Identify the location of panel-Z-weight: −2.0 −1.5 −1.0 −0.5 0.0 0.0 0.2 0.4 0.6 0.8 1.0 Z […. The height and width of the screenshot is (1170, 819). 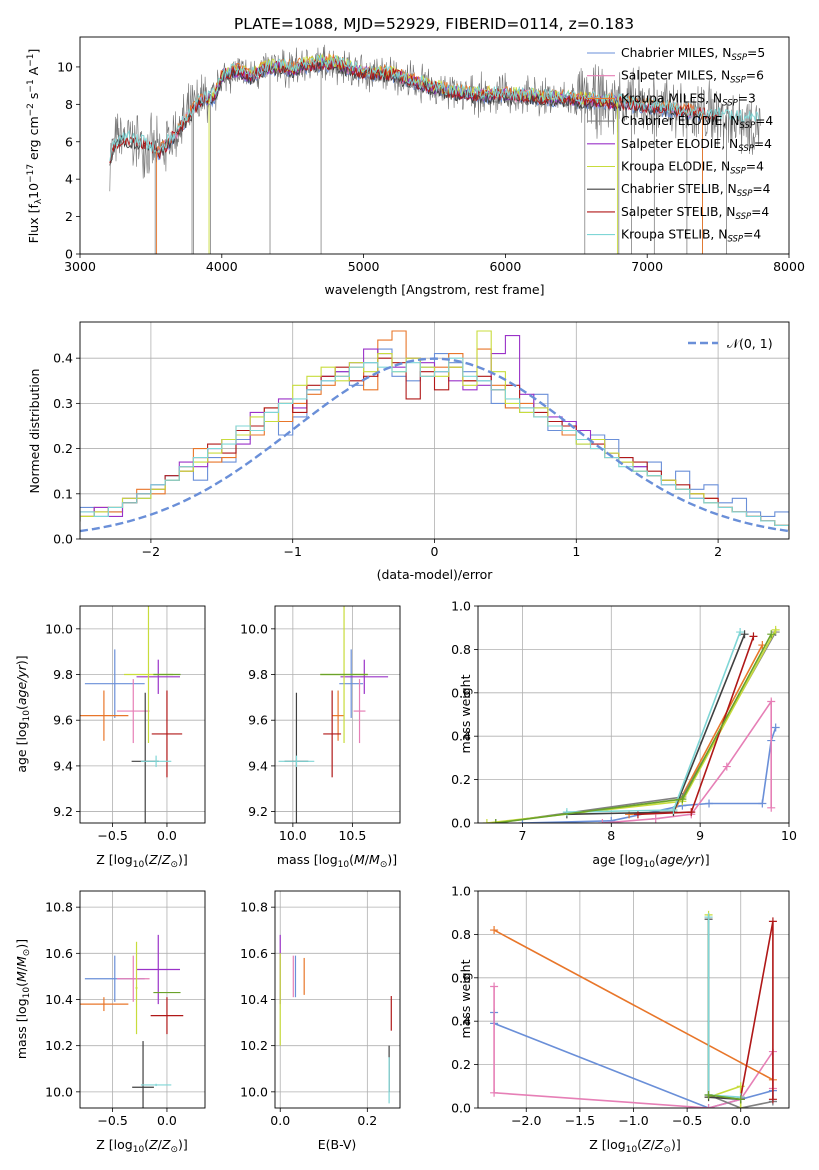
(620, 1019).